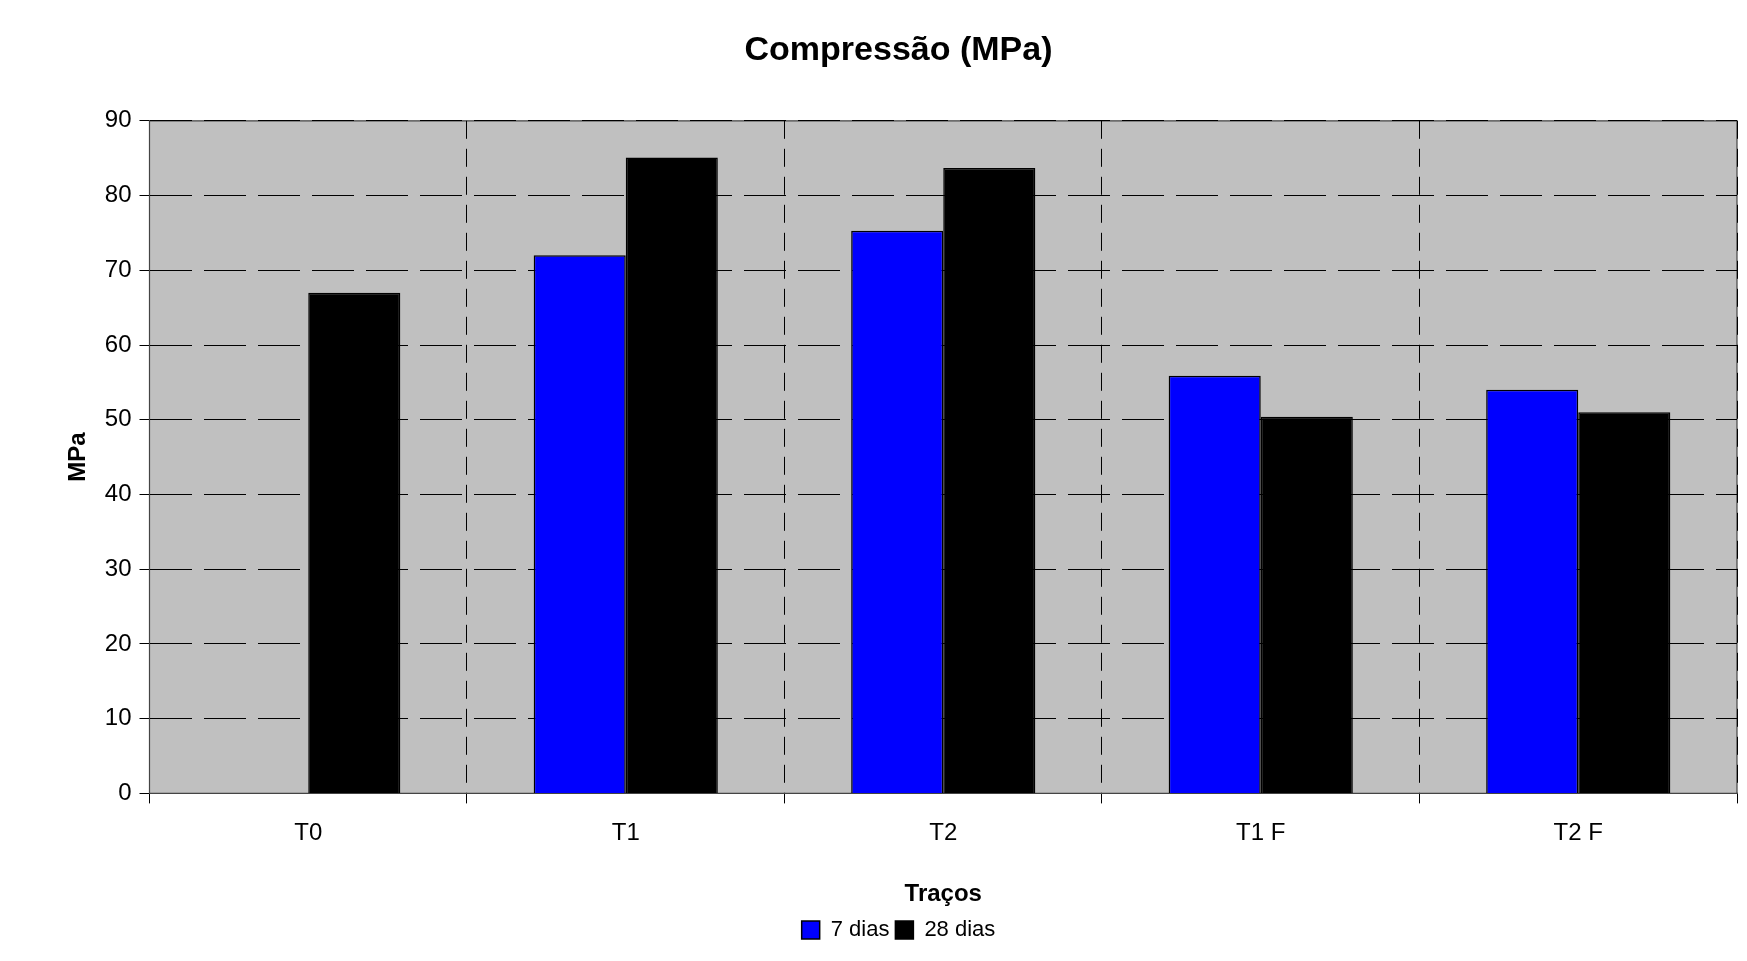 This screenshot has width=1747, height=961. Describe the element at coordinates (118, 642) in the screenshot. I see `y-tick-label: 20` at that location.